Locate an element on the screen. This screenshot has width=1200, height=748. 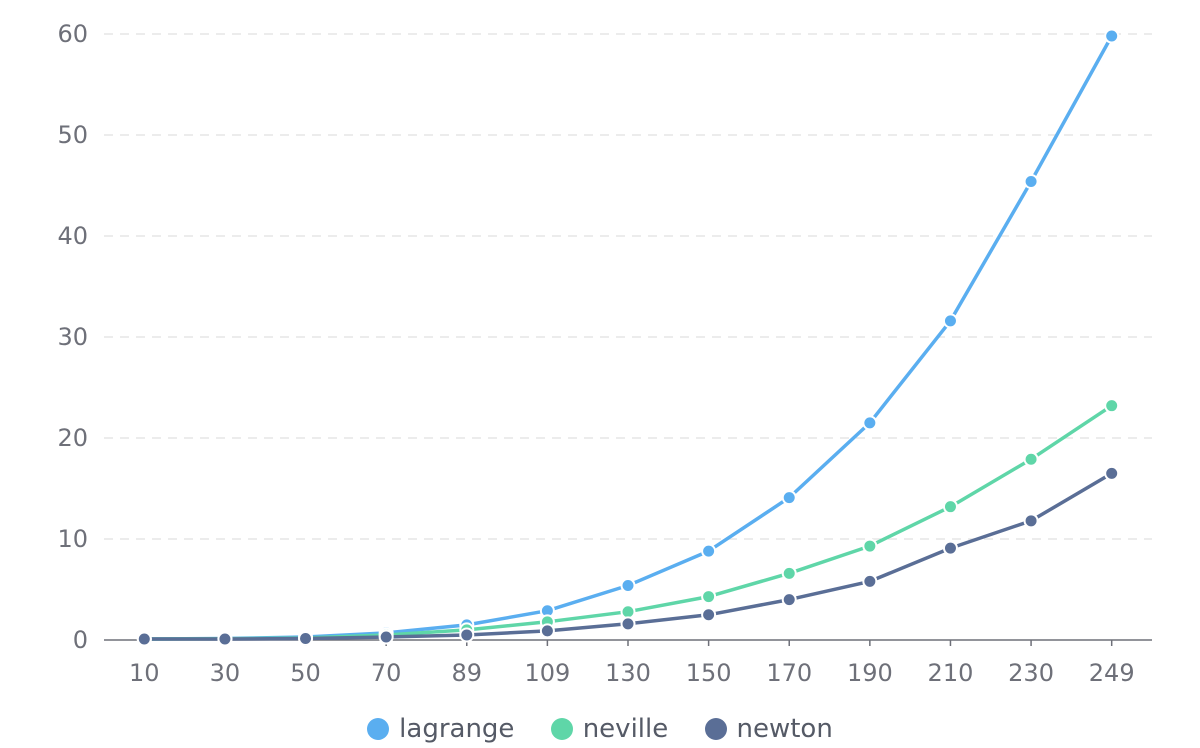
x-axis-labels: 10 30 50 70 89 109 130 150 170 190 210 230 249 is located at coordinates (632, 673).